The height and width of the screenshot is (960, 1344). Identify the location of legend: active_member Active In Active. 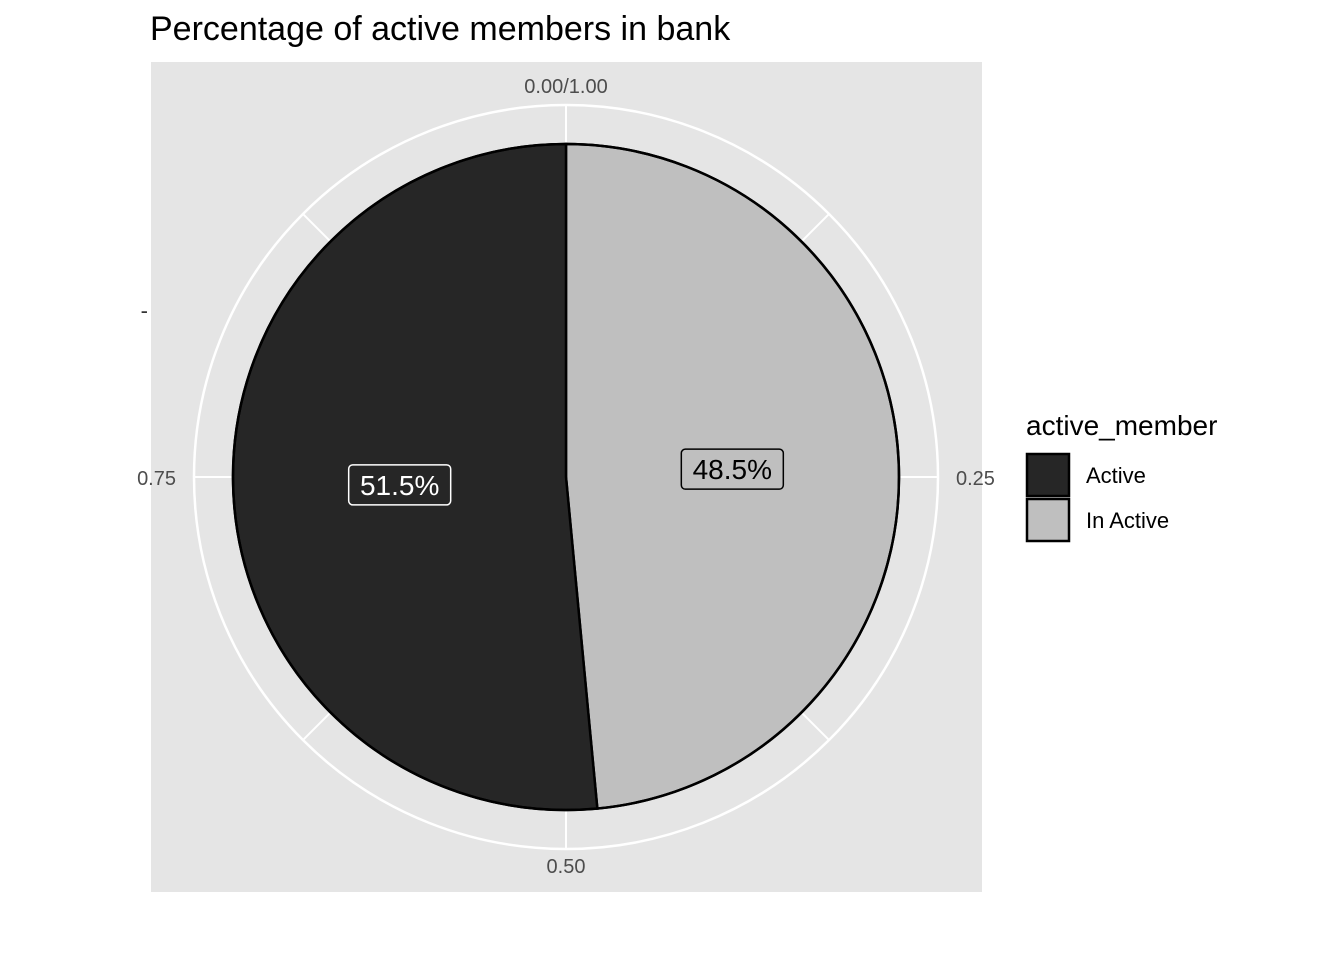
(1121, 476).